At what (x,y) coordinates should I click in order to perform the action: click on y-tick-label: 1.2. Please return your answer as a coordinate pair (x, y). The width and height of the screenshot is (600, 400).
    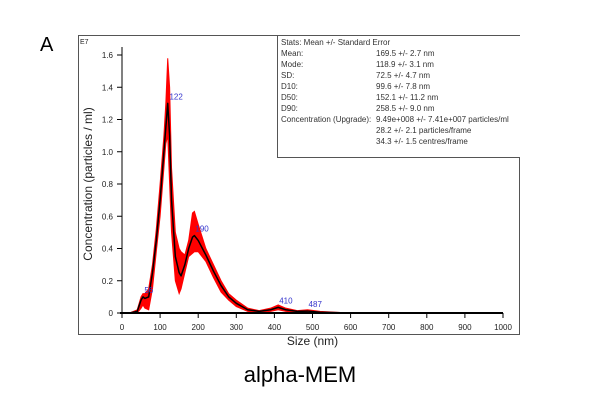
    Looking at the image, I should click on (108, 120).